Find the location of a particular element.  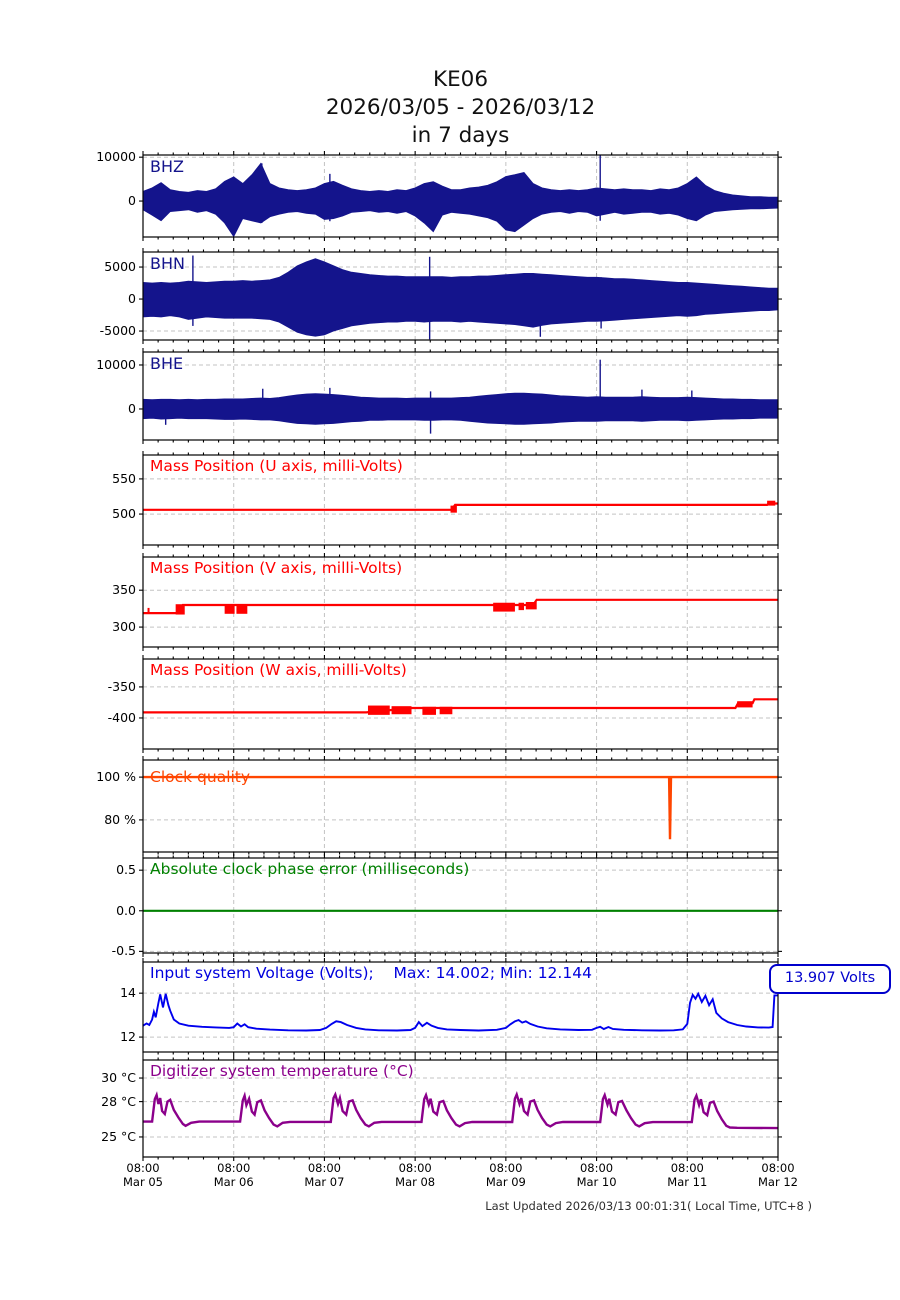

y-tick-label-bhn: -5000 is located at coordinates (117, 331).